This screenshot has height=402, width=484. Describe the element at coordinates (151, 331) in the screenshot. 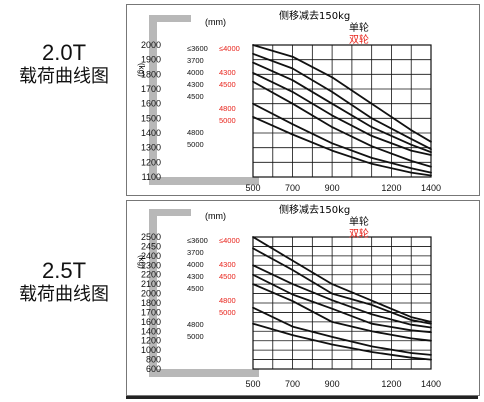

I see `y-tick-label: 1400` at that location.